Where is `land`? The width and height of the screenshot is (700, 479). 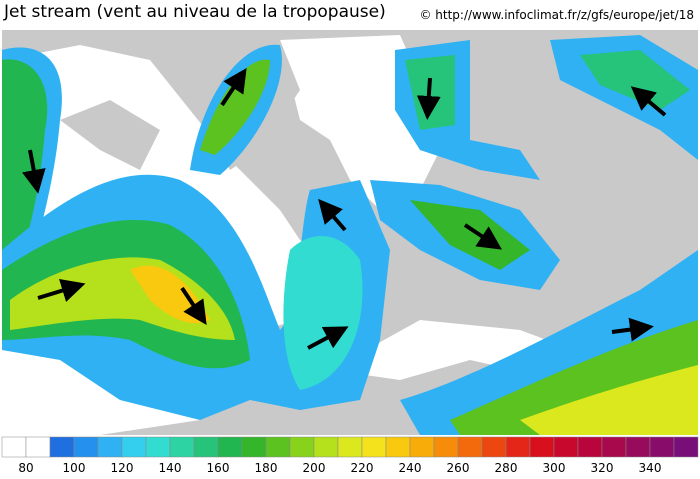 land is located at coordinates (110, 135).